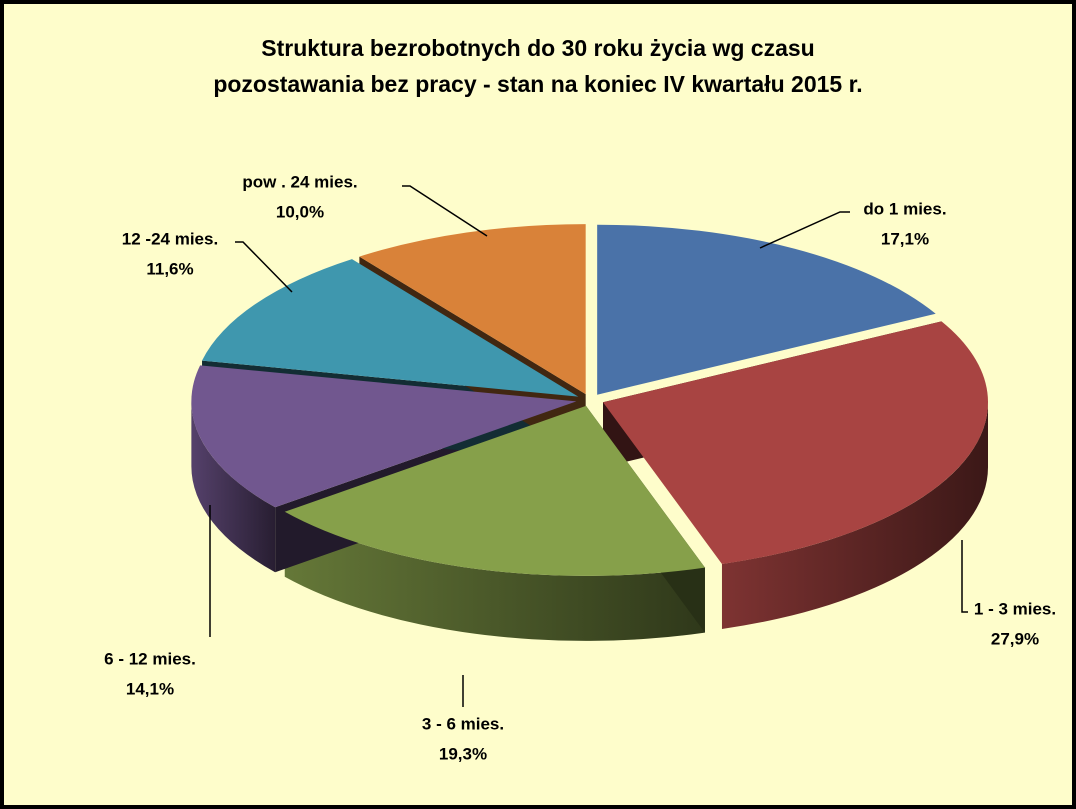 This screenshot has height=809, width=1076. What do you see at coordinates (150, 688) in the screenshot?
I see `value-label: 14,1%` at bounding box center [150, 688].